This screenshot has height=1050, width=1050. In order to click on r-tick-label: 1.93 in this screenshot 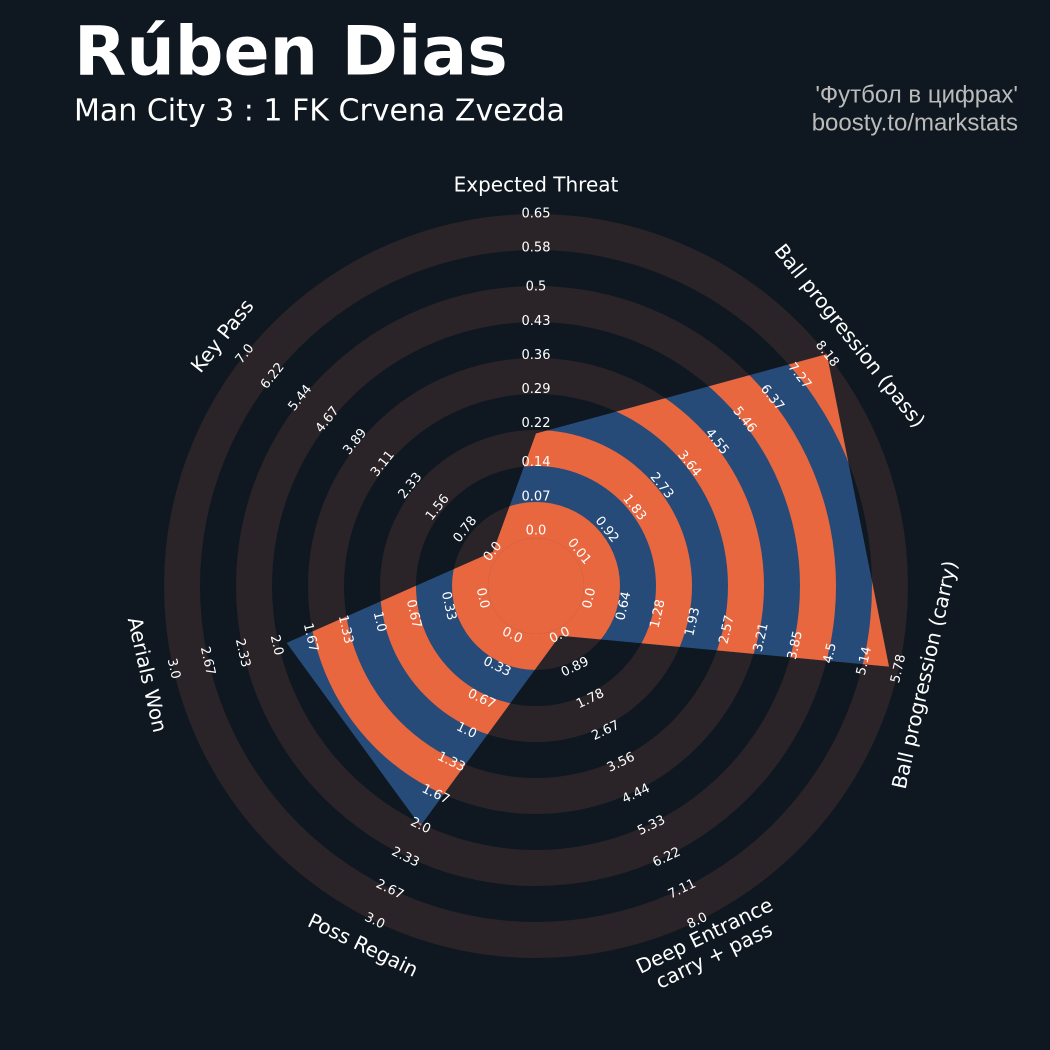, I will do `click(692, 622)`.